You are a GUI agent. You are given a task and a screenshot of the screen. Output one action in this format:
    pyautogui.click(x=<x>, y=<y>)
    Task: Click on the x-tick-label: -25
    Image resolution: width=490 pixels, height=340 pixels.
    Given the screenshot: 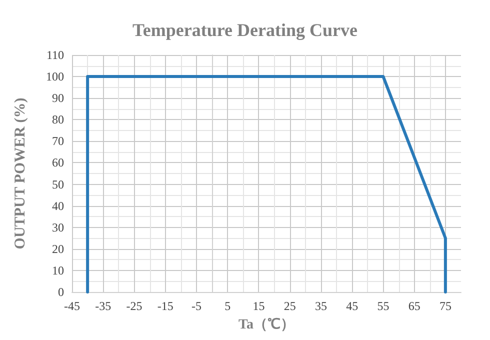 What is the action you would take?
    pyautogui.click(x=134, y=306)
    